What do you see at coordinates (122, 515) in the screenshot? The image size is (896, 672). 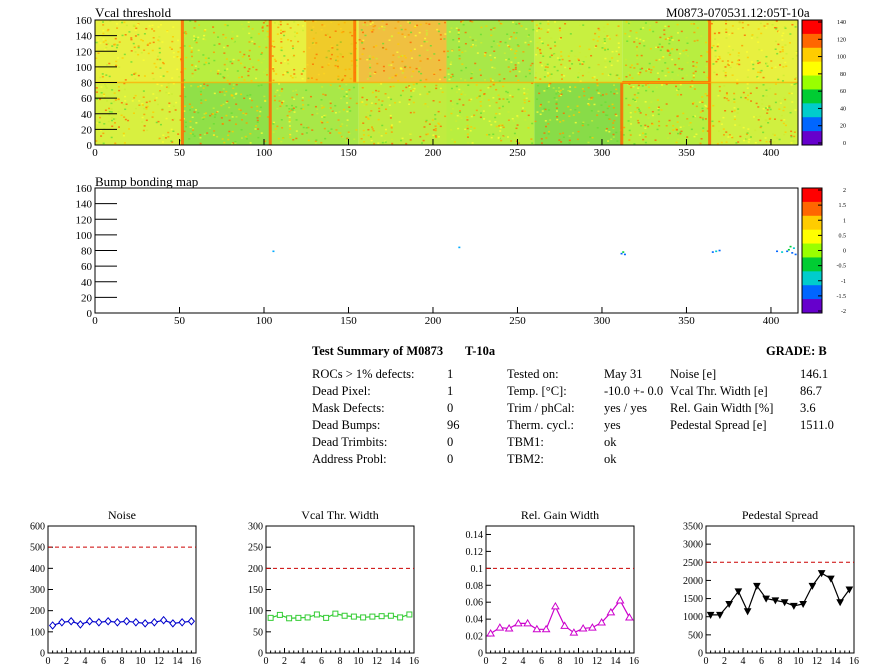 I see `chart-title: Noise` at bounding box center [122, 515].